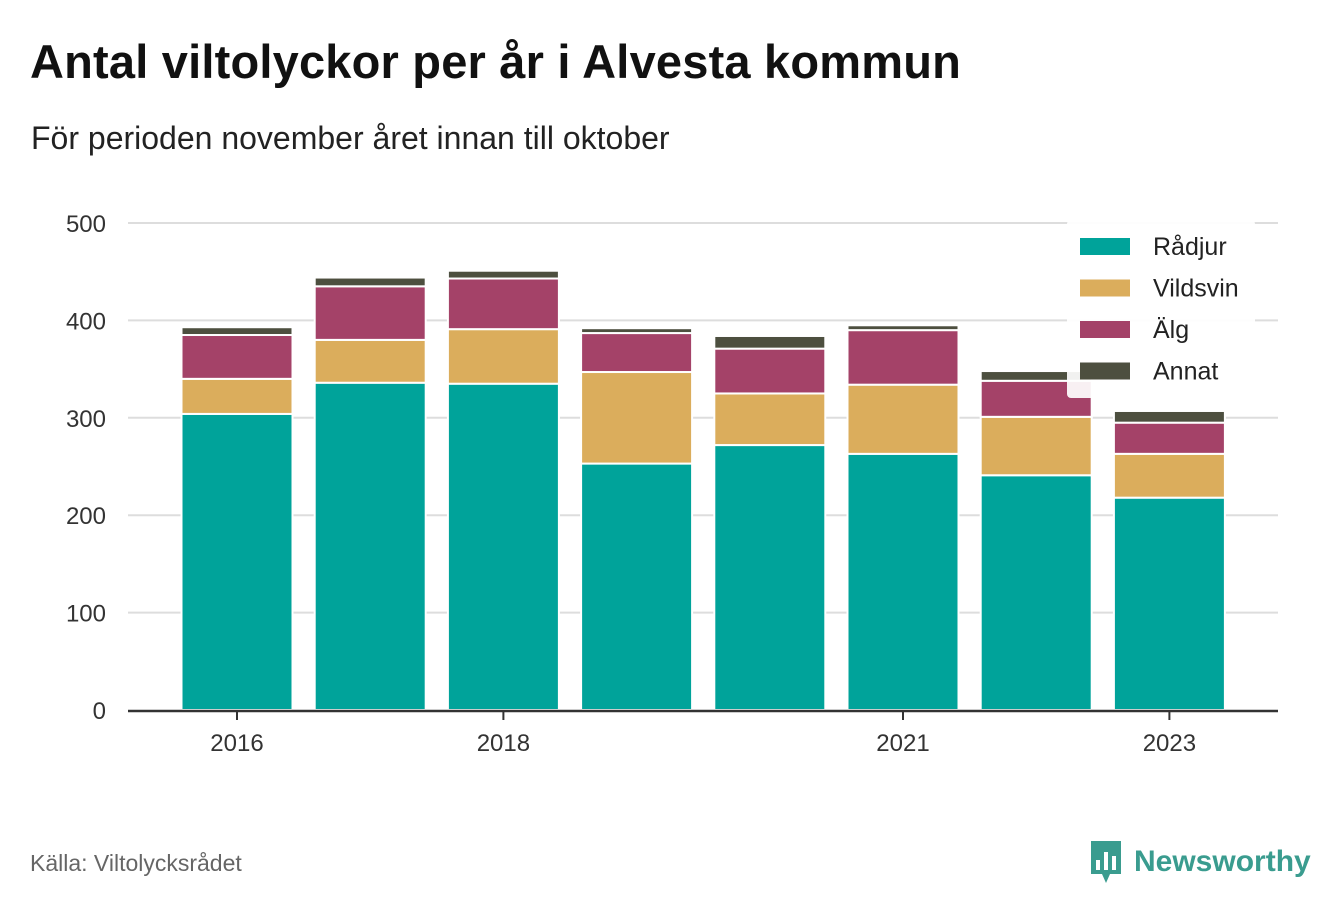 This screenshot has width=1340, height=913. Describe the element at coordinates (237, 396) in the screenshot. I see `bar-segment-vildsvin-2016` at that location.